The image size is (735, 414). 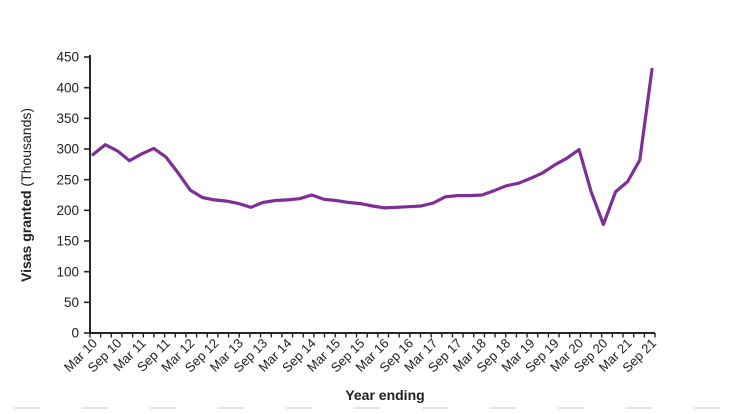 What do you see at coordinates (67, 241) in the screenshot?
I see `y-tick-label: 150` at bounding box center [67, 241].